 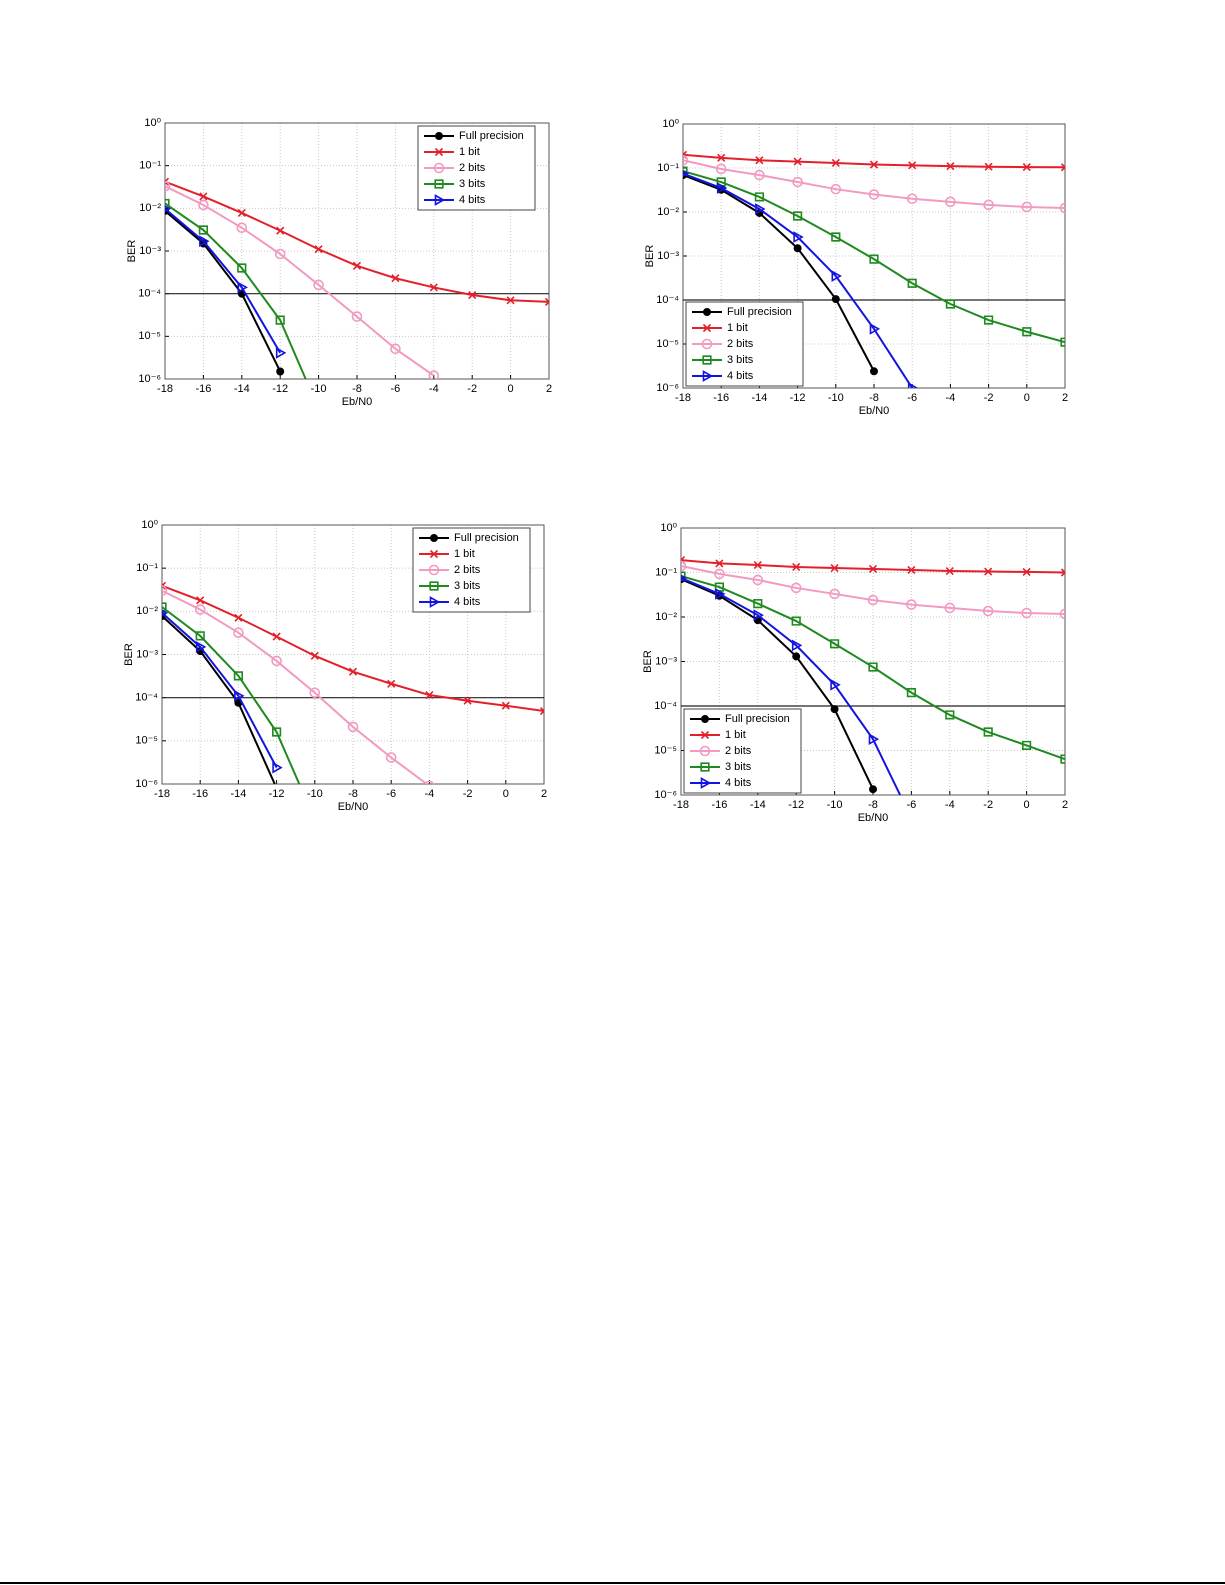 What do you see at coordinates (665, 706) in the screenshot?
I see `y-tick-label: 10⁻⁴` at bounding box center [665, 706].